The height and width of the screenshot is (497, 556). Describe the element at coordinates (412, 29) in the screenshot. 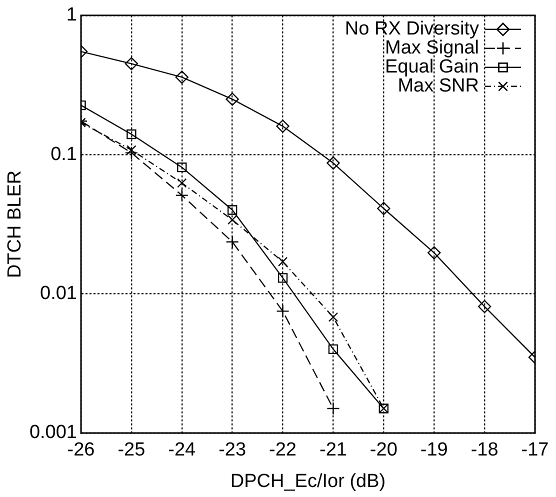

I see `legend-label: No RX Diversity` at that location.